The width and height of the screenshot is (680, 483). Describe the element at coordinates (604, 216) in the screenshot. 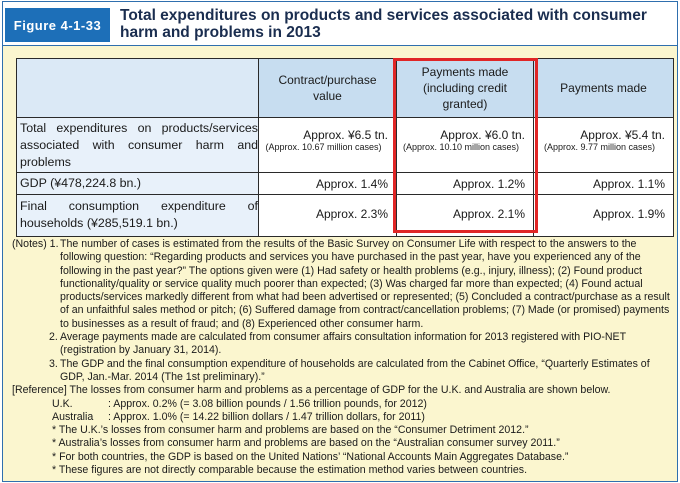

I see `value-household-payments: Approx. 1.9%` at that location.